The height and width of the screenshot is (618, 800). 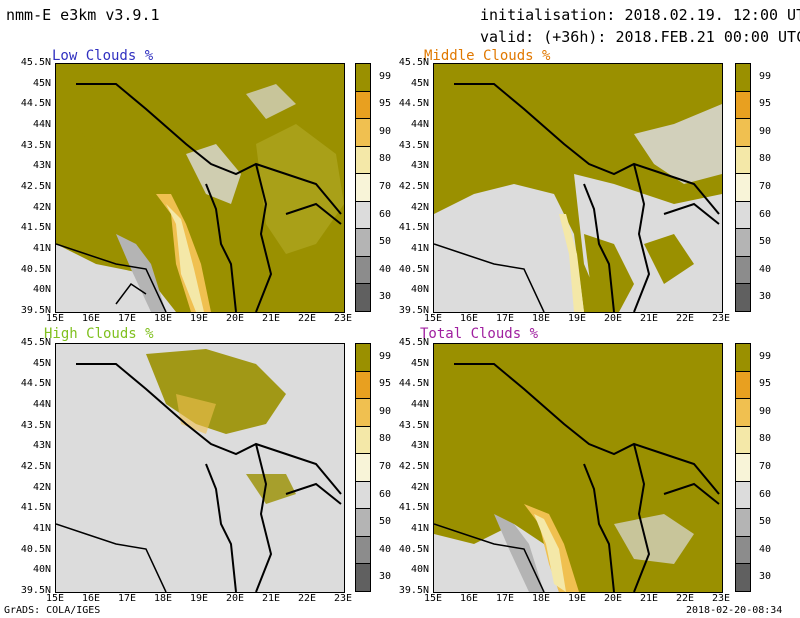 What do you see at coordinates (479, 334) in the screenshot?
I see `panel-title-total: Total Clouds %` at bounding box center [479, 334].